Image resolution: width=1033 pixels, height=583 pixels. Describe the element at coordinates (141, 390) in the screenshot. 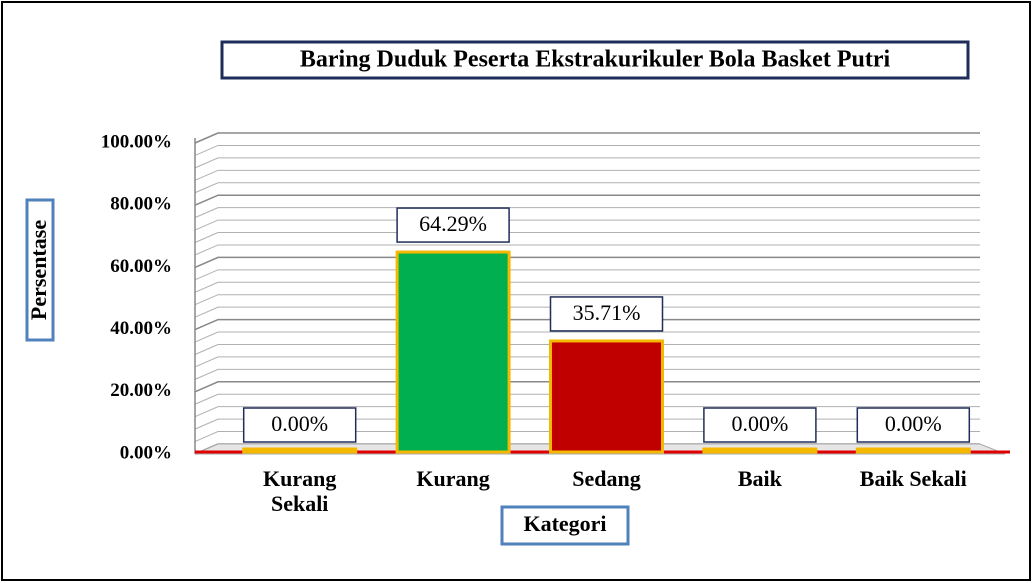

I see `y-tick-label: 20.00%` at that location.